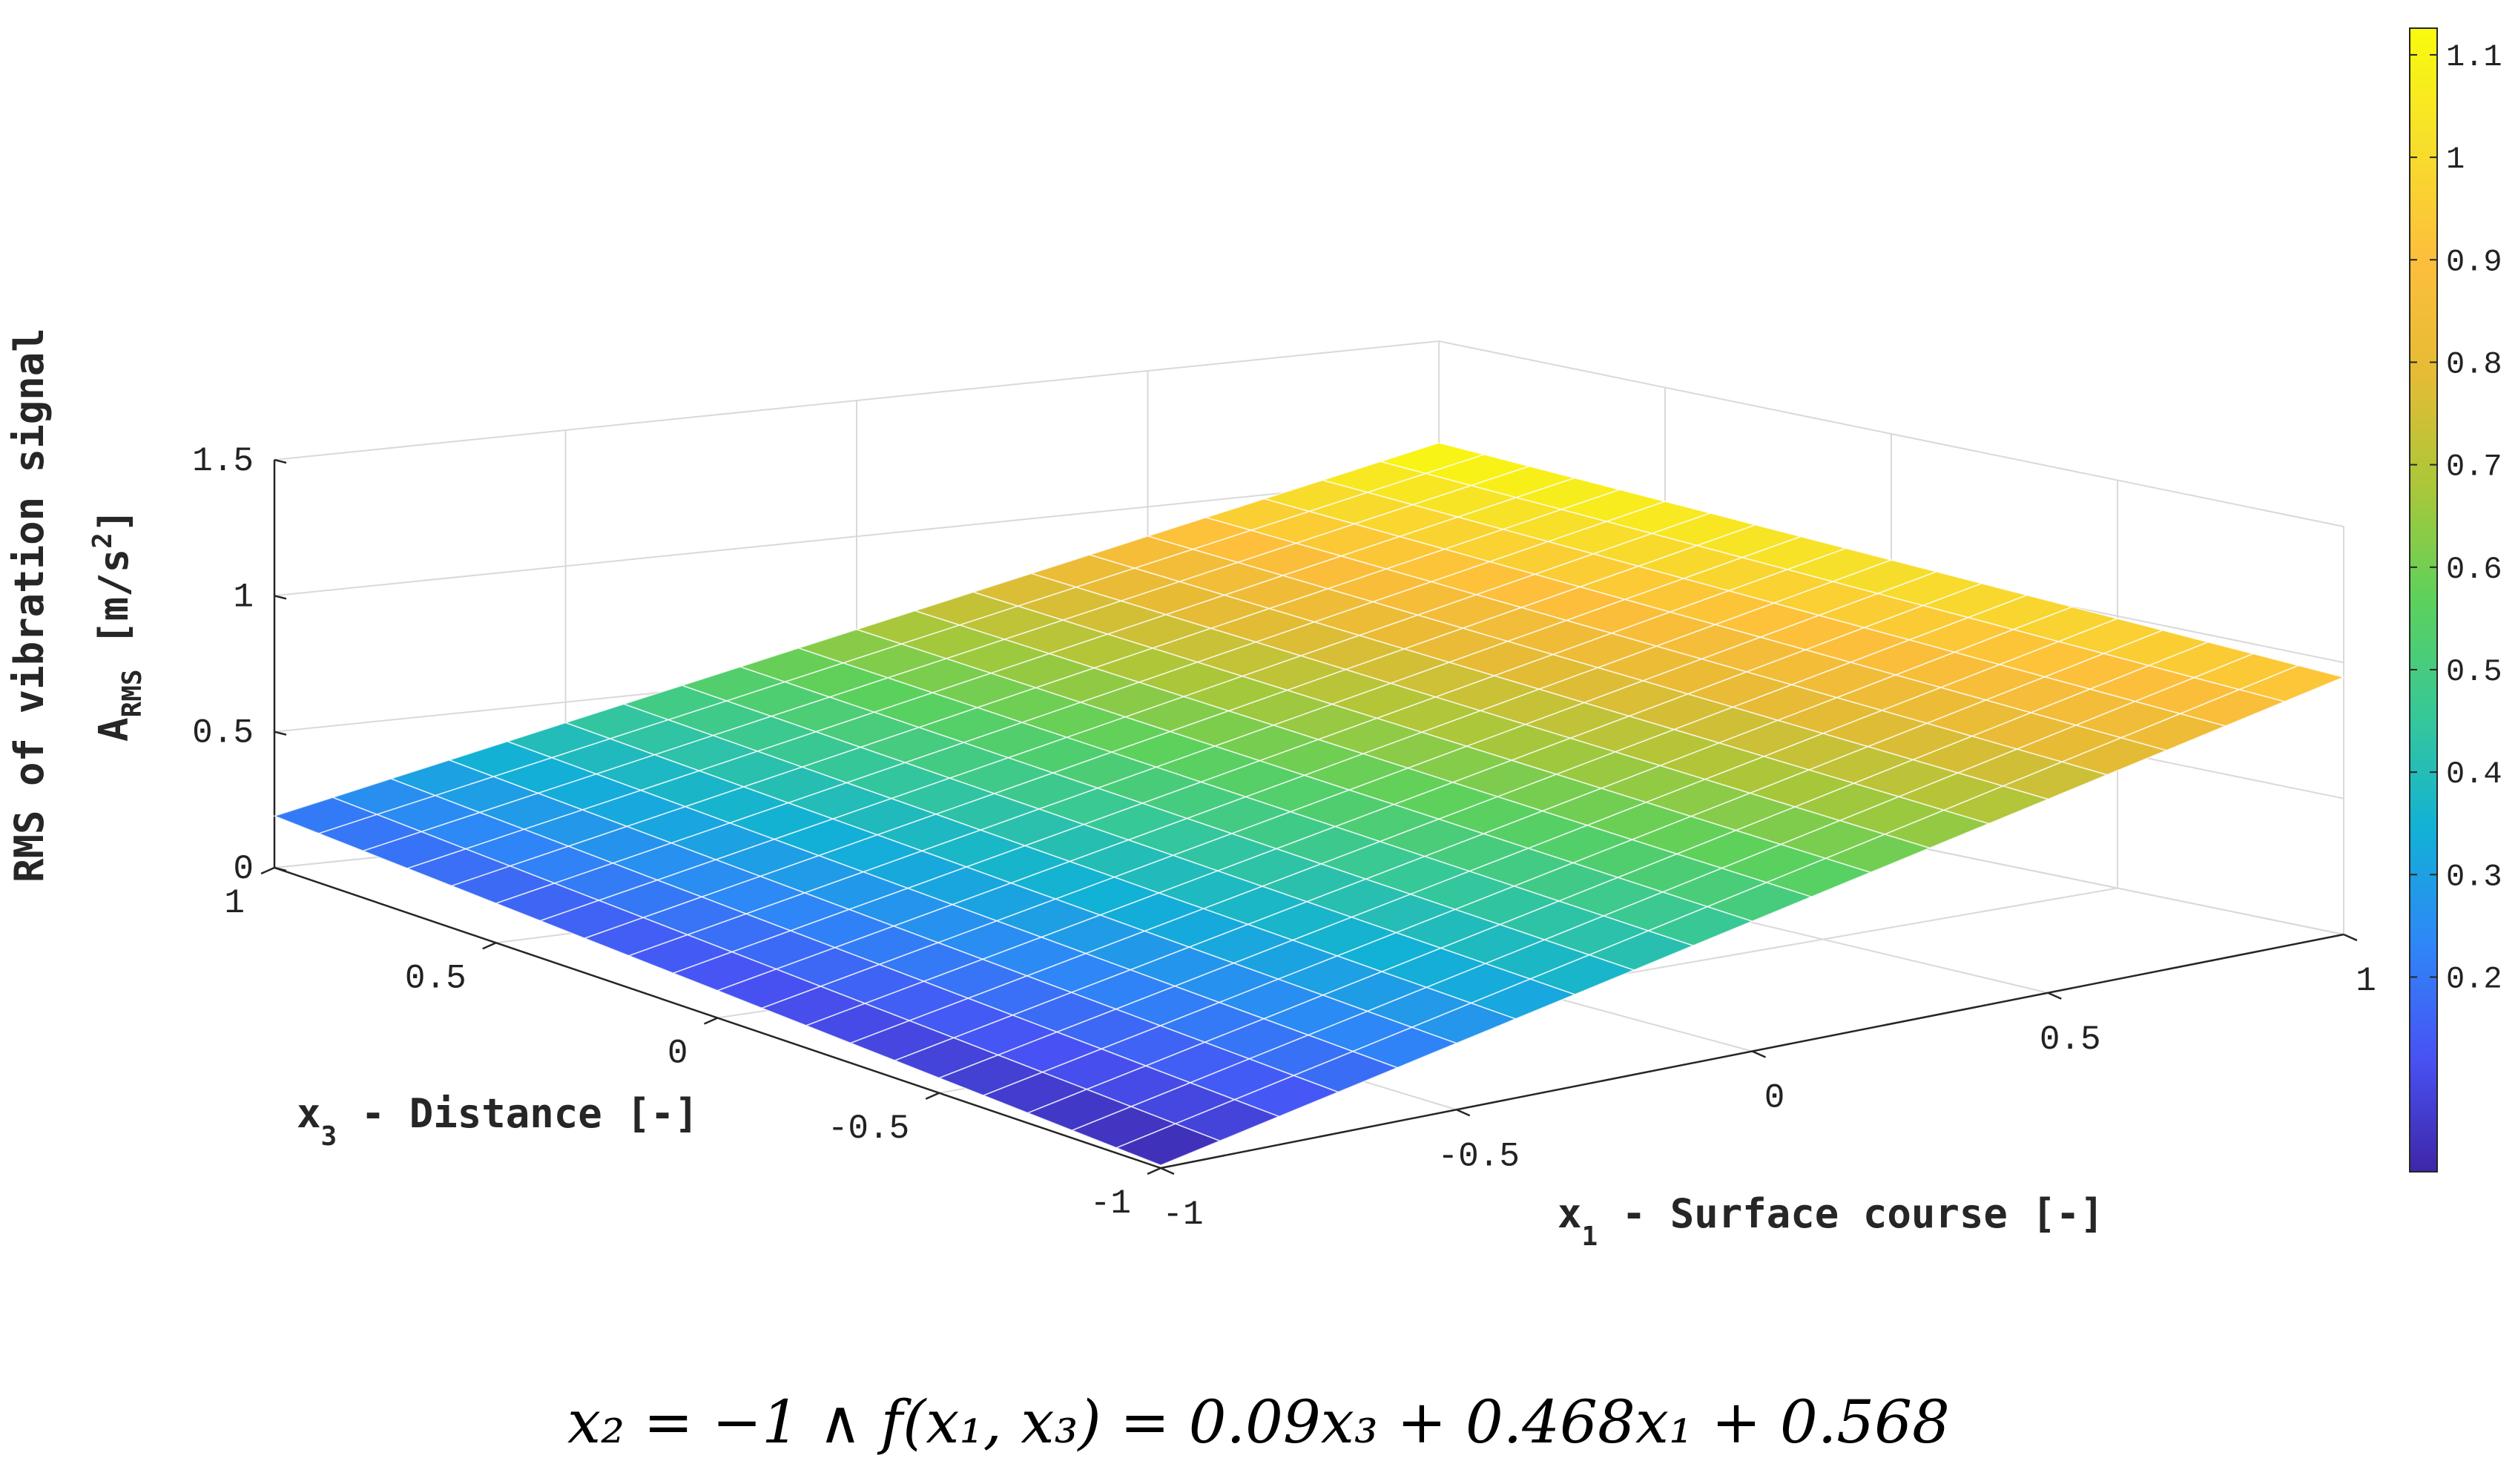 This screenshot has width=2518, height=1484. Describe the element at coordinates (2474, 262) in the screenshot. I see `colorbar-tick-label: 0.9` at that location.